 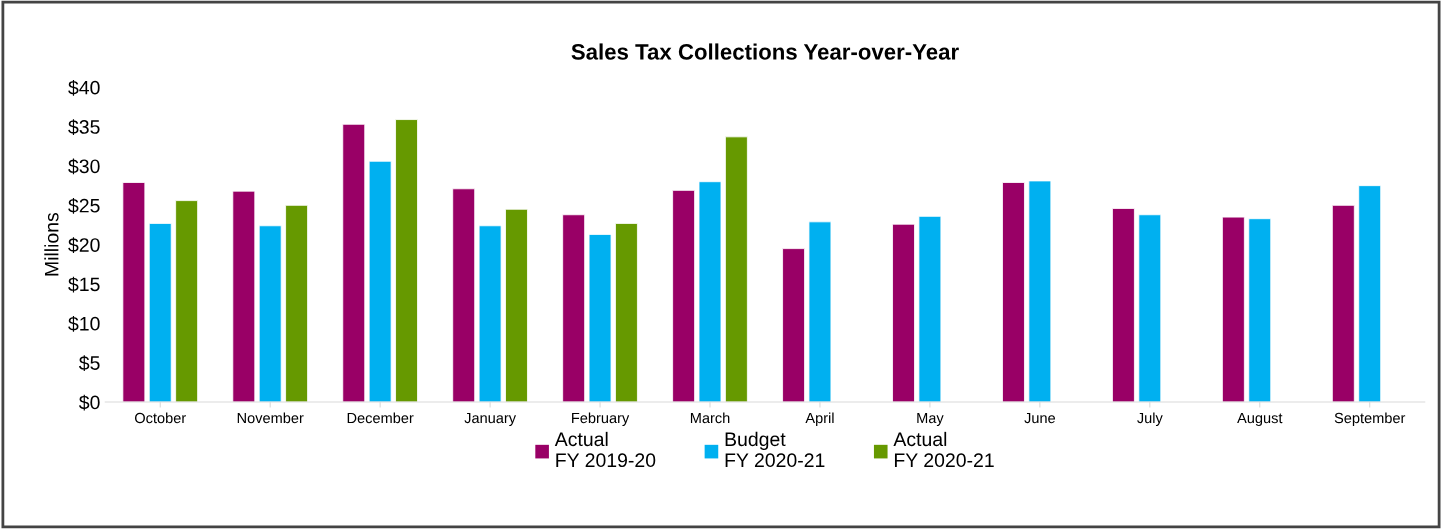 I want to click on y-tick-label: $40, so click(x=84, y=87).